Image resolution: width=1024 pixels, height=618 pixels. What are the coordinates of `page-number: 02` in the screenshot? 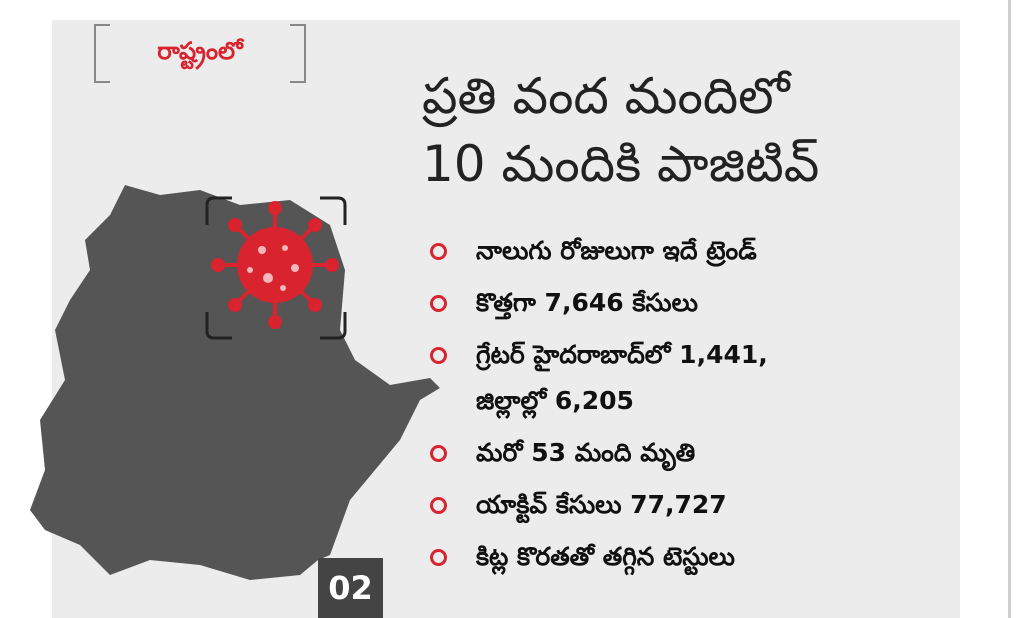 It's located at (350, 588).